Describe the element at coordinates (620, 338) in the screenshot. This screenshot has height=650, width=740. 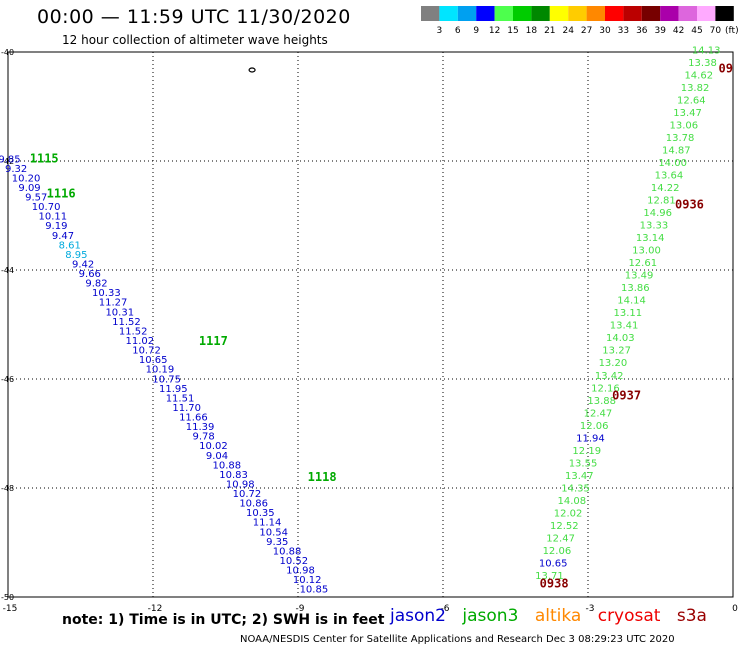
I see `swh-value: 14.03` at that location.